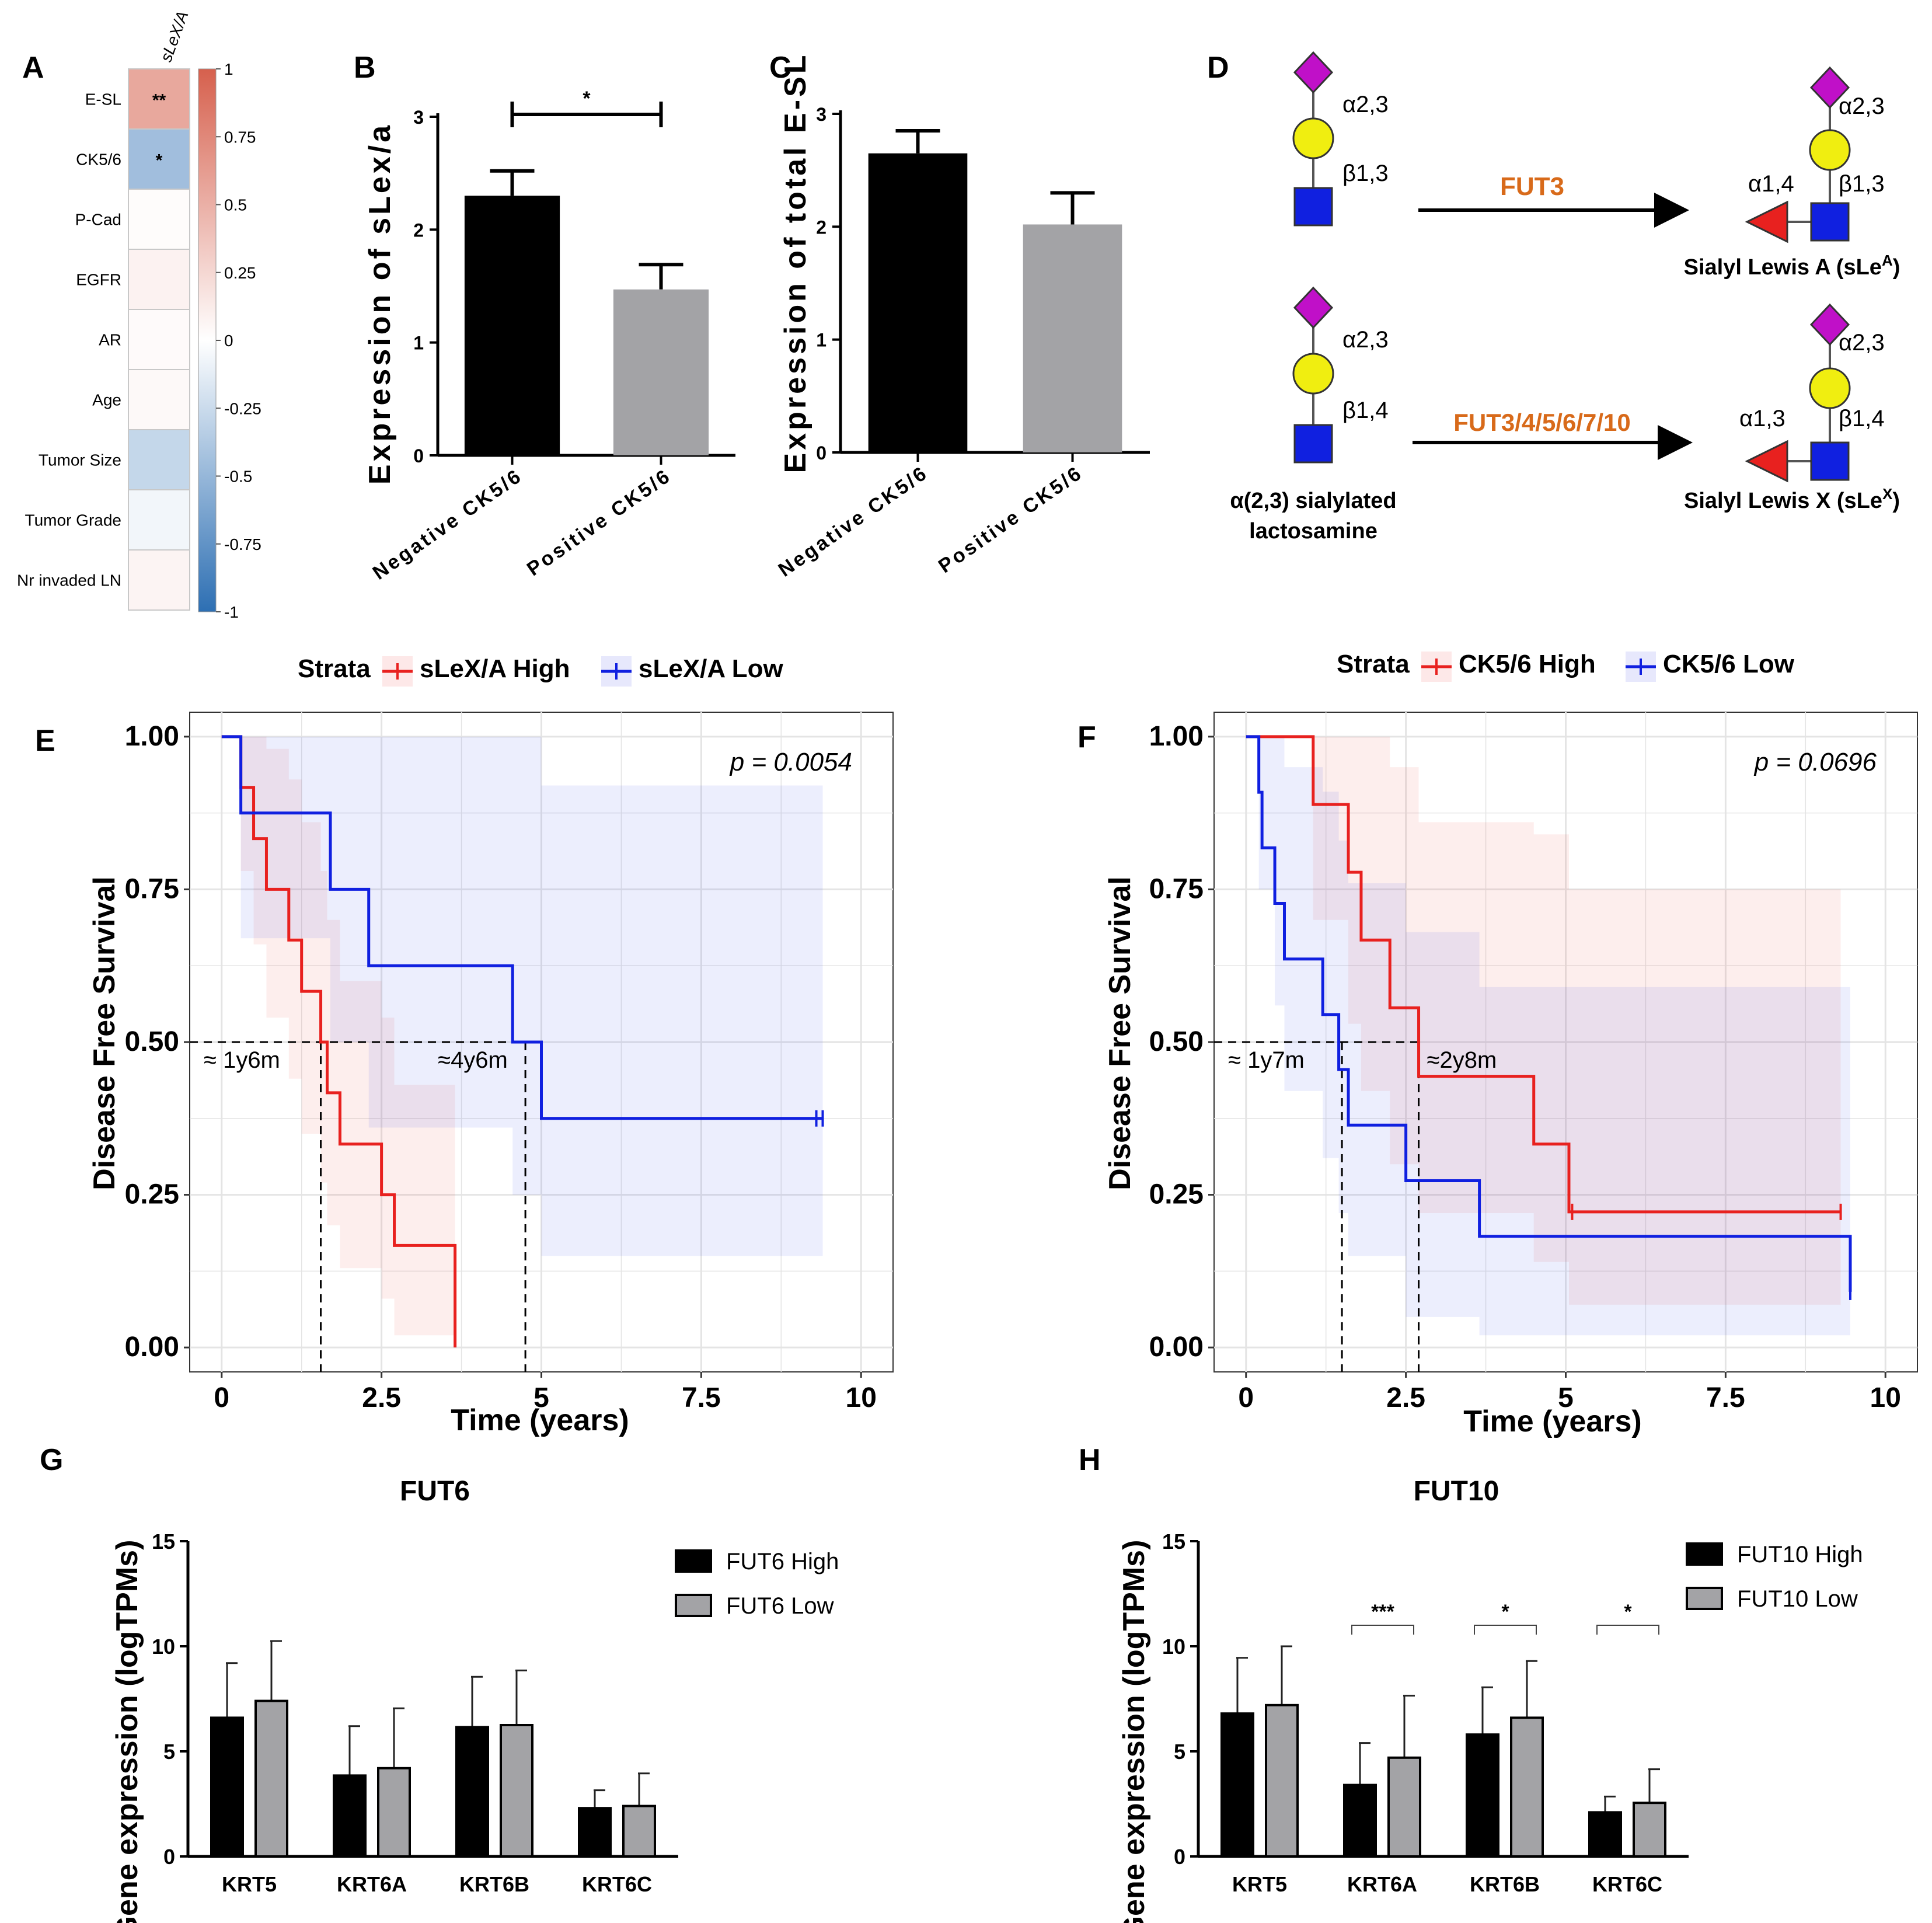  What do you see at coordinates (1829, 324) in the screenshot?
I see `sialic-acid-diamond-icon` at bounding box center [1829, 324].